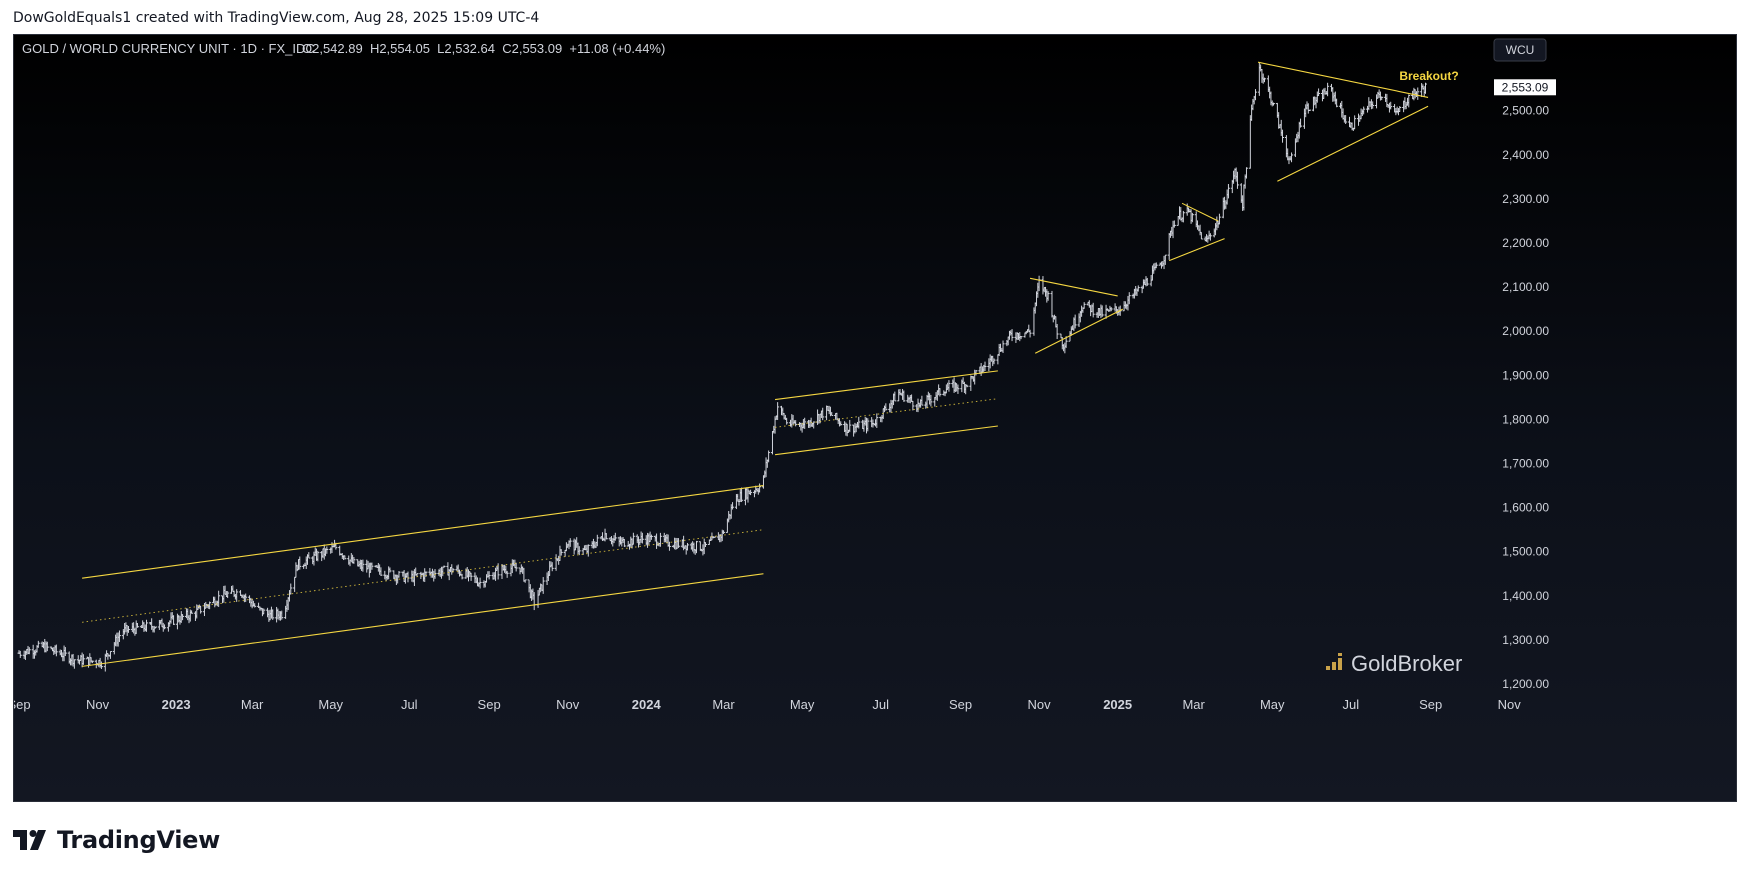  What do you see at coordinates (1525, 552) in the screenshot?
I see `y-tick-label: 1,500.00` at bounding box center [1525, 552].